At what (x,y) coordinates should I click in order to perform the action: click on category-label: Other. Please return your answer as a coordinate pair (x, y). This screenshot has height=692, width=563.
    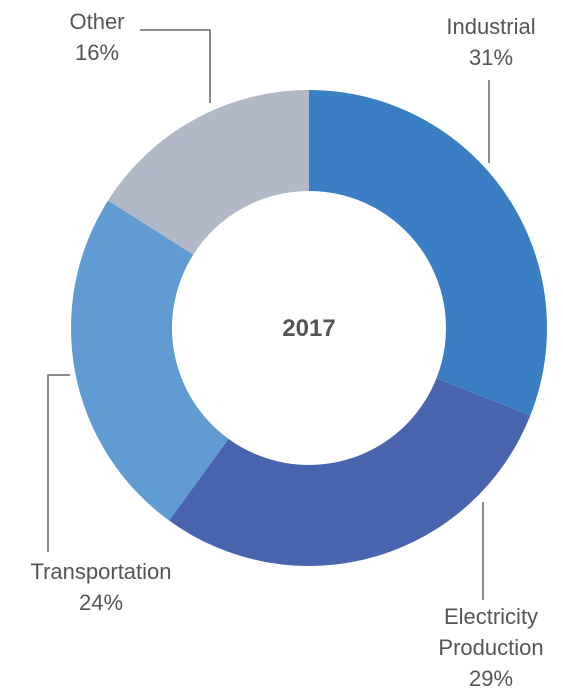
    Looking at the image, I should click on (97, 21).